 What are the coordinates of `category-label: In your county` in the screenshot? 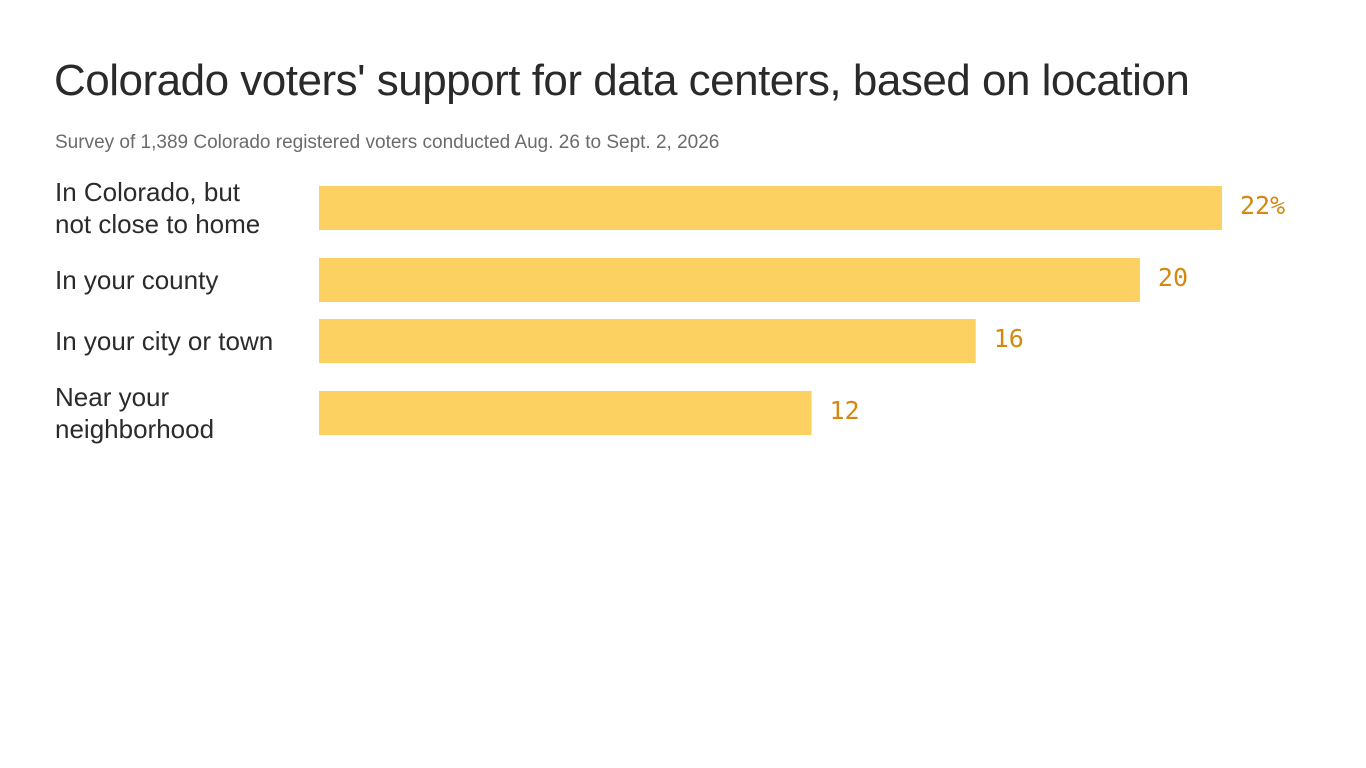 It's located at (136, 280).